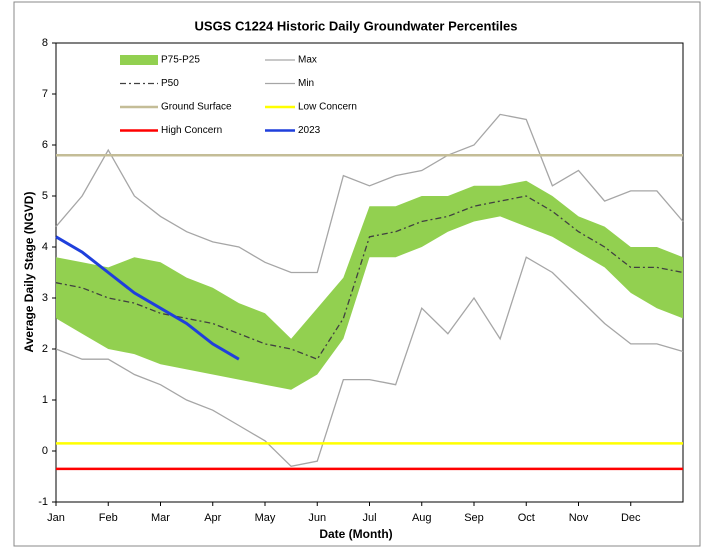 This screenshot has height=548, width=704. Describe the element at coordinates (212, 518) in the screenshot. I see `x-tick-label: Apr` at that location.